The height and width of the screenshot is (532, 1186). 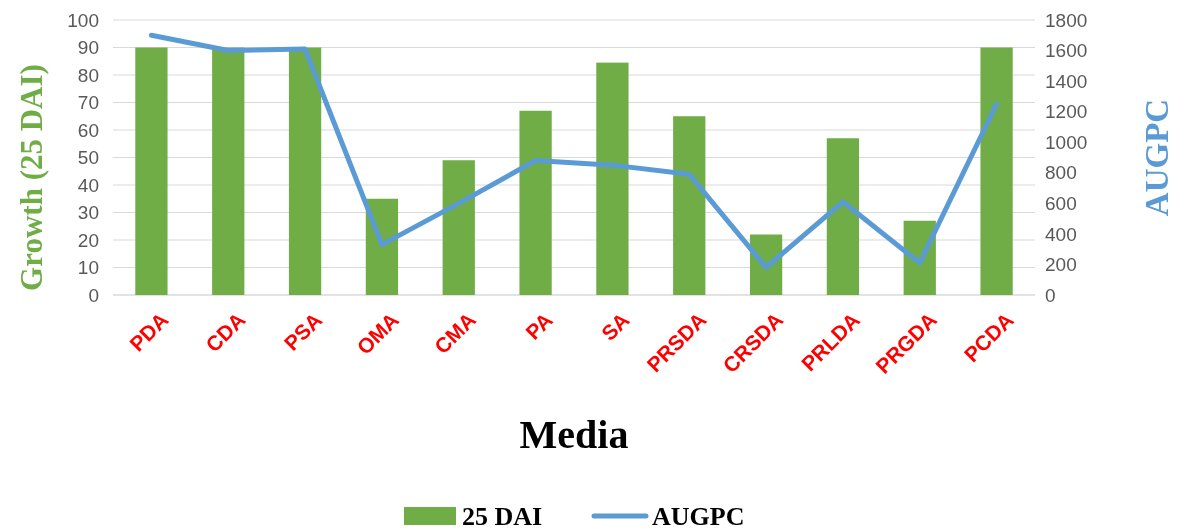 What do you see at coordinates (1066, 51) in the screenshot?
I see `y2-tick-label: 1600` at bounding box center [1066, 51].